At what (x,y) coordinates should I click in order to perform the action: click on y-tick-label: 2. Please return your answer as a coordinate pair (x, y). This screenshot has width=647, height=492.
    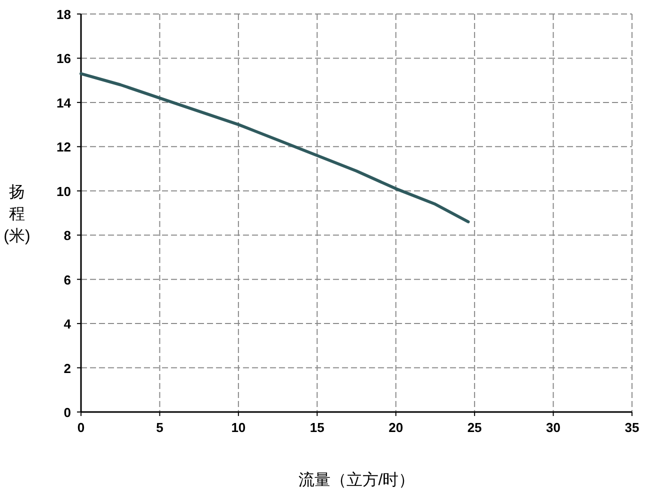
    Looking at the image, I should click on (67, 368).